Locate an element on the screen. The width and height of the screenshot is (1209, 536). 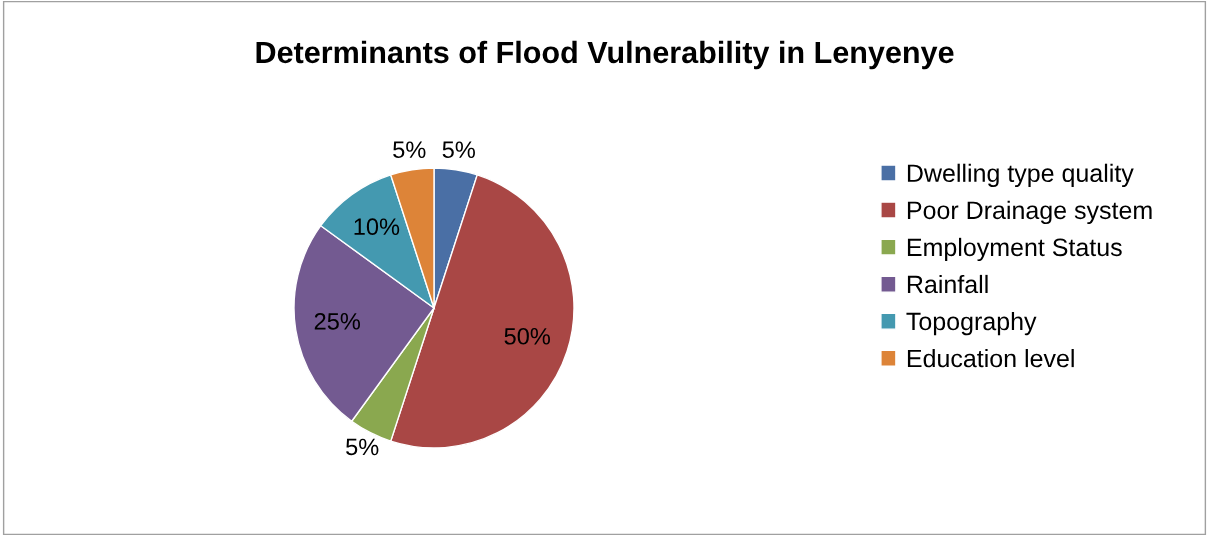
legend-label: Dwelling type quality is located at coordinates (1020, 175).